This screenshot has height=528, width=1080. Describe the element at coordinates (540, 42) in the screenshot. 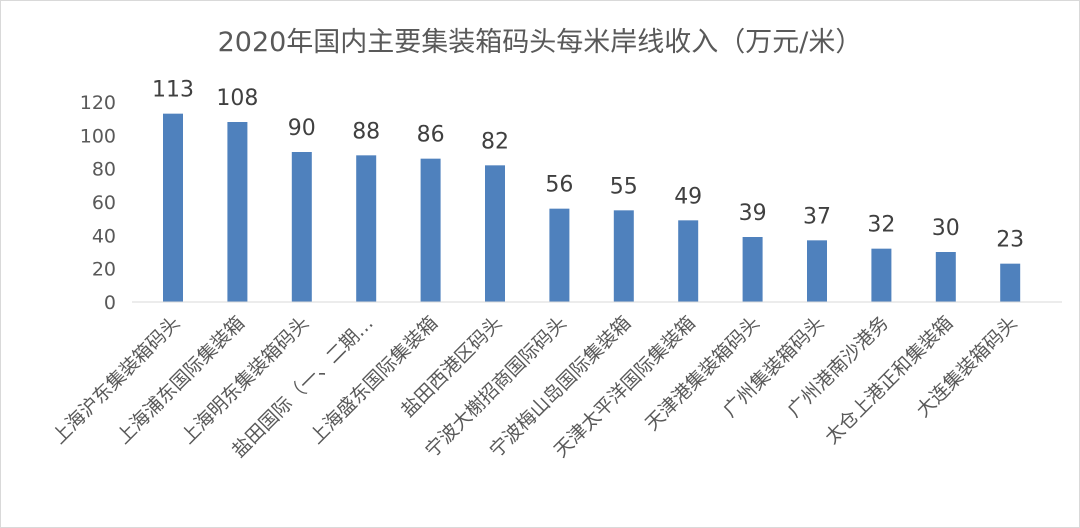

I see `chart-title: 2020年国内主要集装箱码头每米岸线收入（万元/米）` at that location.